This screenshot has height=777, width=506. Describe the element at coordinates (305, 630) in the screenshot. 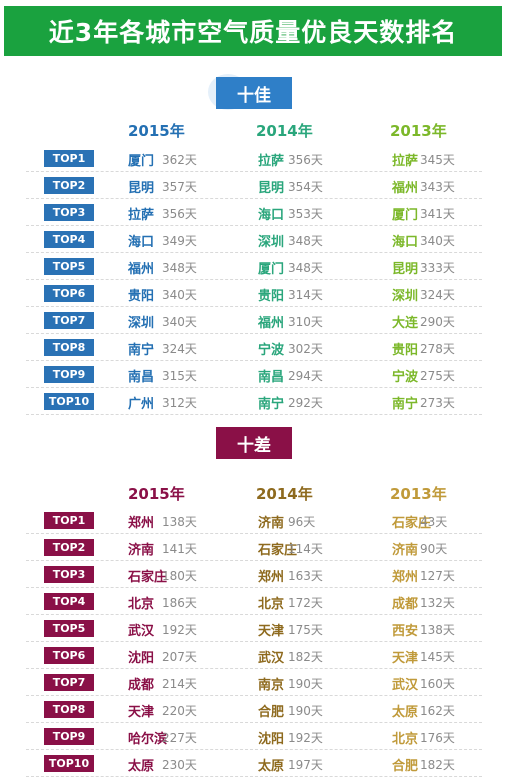

I see `days-2014: 175天` at that location.